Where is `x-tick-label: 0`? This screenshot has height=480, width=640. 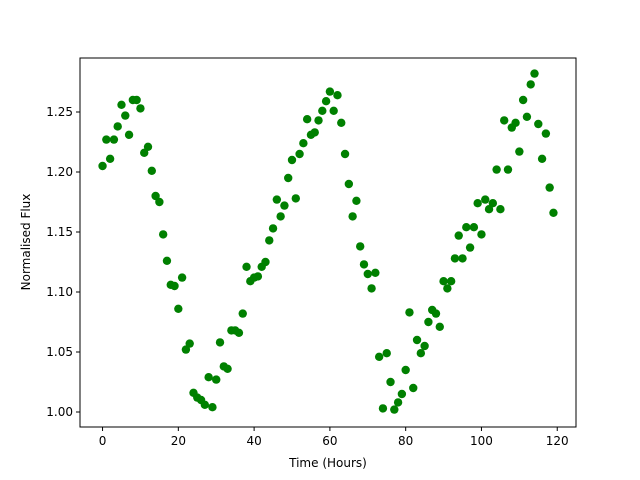
x-tick-label: 0 is located at coordinates (103, 441).